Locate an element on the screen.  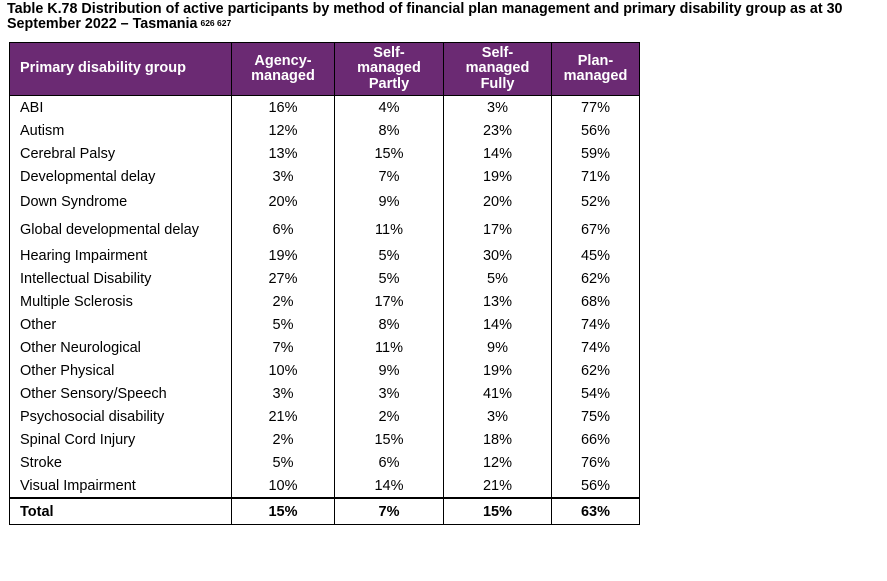
table-row: Other Neurological 7% 11% 9% 74% is located at coordinates (324, 347).